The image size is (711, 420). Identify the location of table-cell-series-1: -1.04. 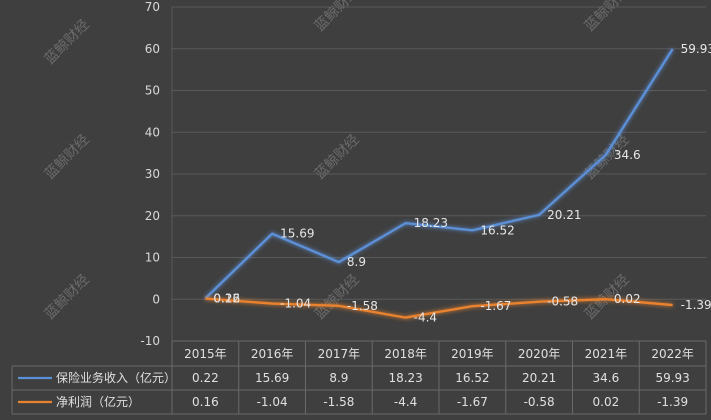
(272, 402).